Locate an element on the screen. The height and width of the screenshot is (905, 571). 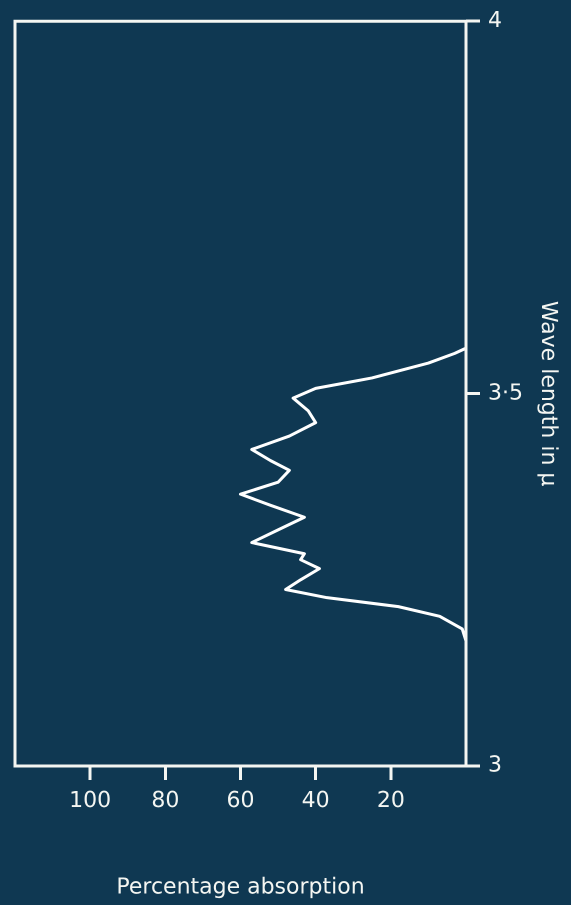
x-tick-label: 40 is located at coordinates (316, 800).